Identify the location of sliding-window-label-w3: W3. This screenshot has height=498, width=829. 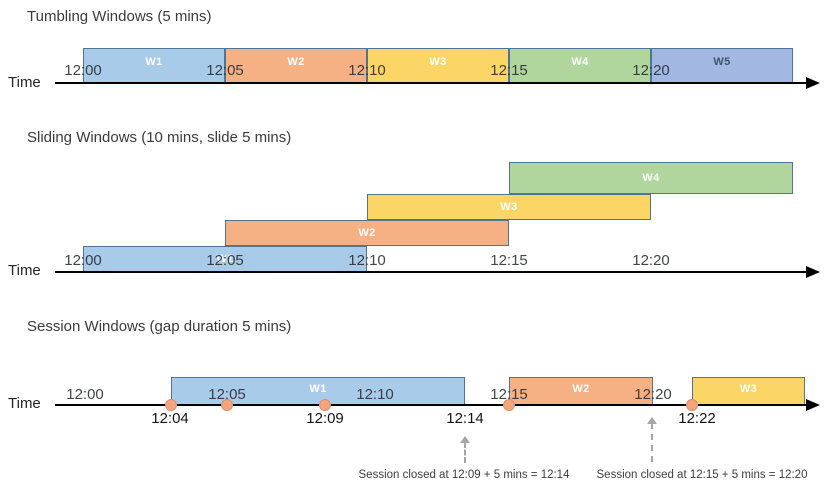
(509, 207).